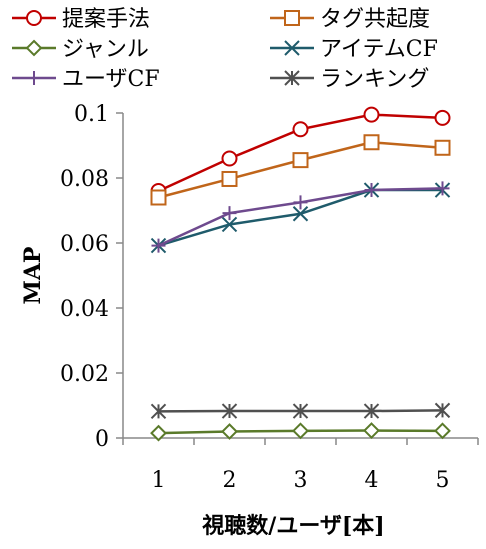  I want to click on legend-item: ジャンル, so click(80, 49).